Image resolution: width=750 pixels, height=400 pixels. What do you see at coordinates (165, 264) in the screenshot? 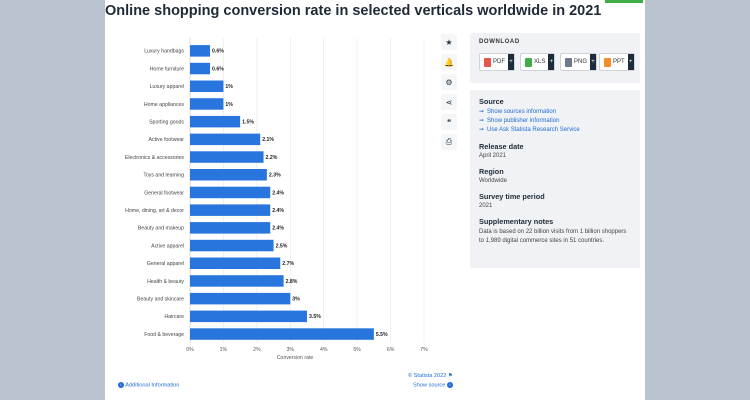
I see `category-label: General apparel` at bounding box center [165, 264].